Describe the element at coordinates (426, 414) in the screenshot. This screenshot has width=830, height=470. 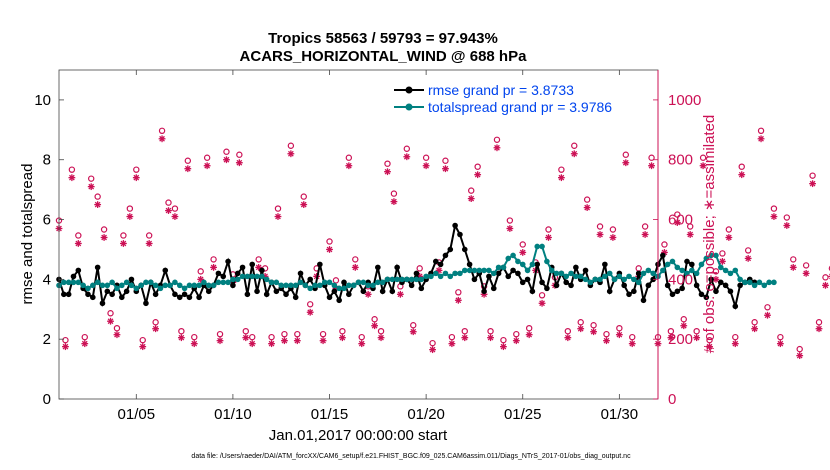
I see `x-tick-label: 01/20` at that location.